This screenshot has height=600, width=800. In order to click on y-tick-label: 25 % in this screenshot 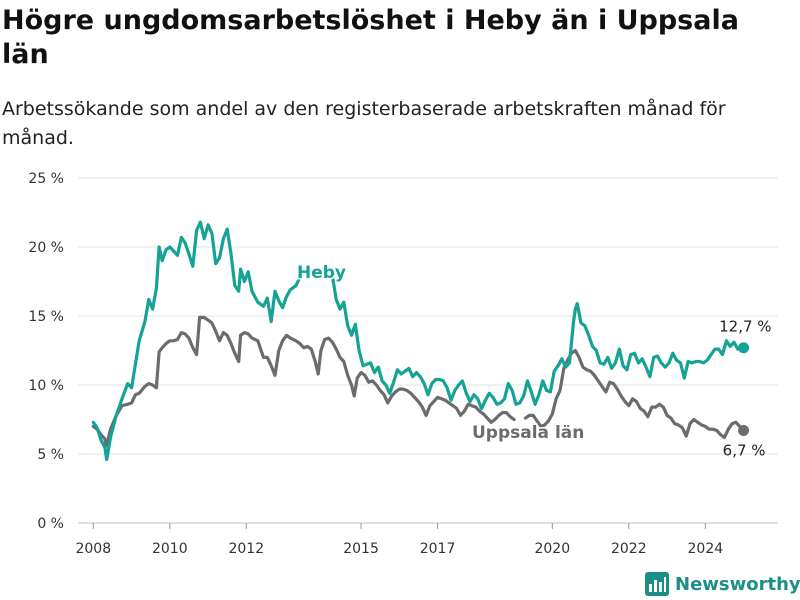, I will do `click(46, 179)`.